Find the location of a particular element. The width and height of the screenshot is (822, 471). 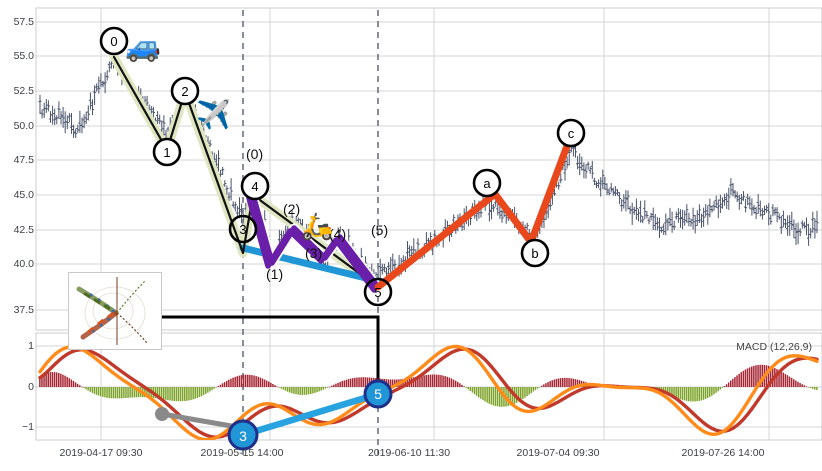

sub-wave-label-0: (0) is located at coordinates (255, 154).